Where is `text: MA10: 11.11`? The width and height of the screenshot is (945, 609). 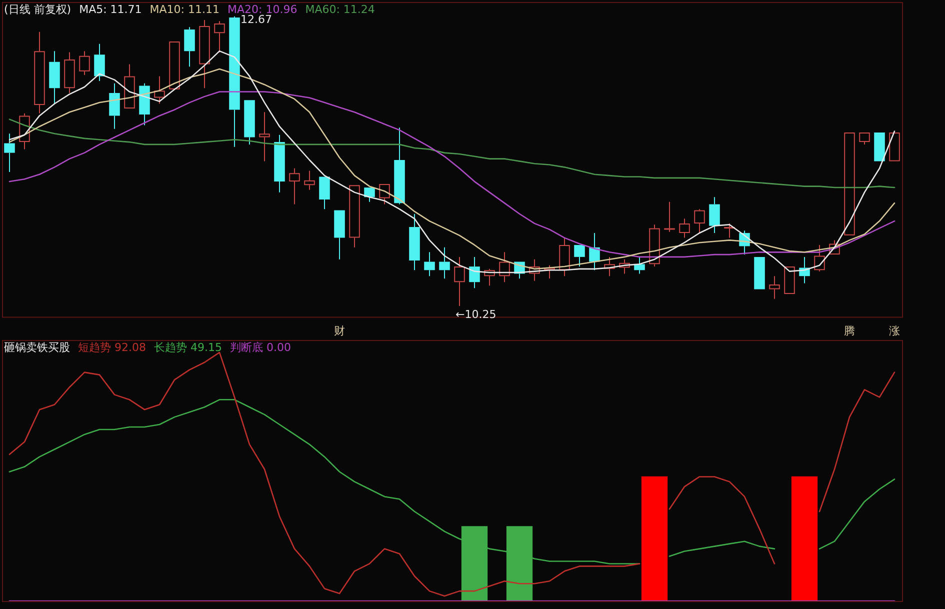 text: MA10: 11.11 is located at coordinates (185, 9).